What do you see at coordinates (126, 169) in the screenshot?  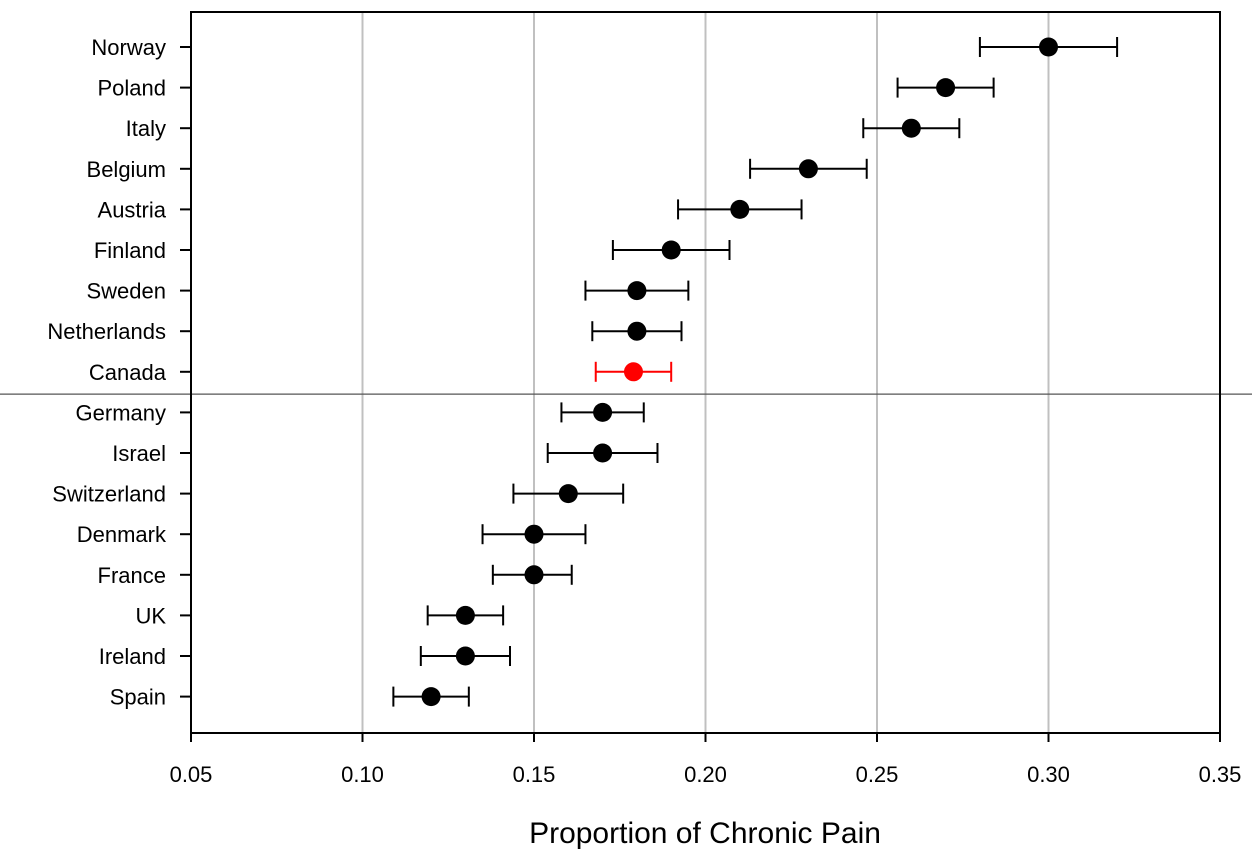 I see `y-tick-label-belgium: Belgium` at bounding box center [126, 169].